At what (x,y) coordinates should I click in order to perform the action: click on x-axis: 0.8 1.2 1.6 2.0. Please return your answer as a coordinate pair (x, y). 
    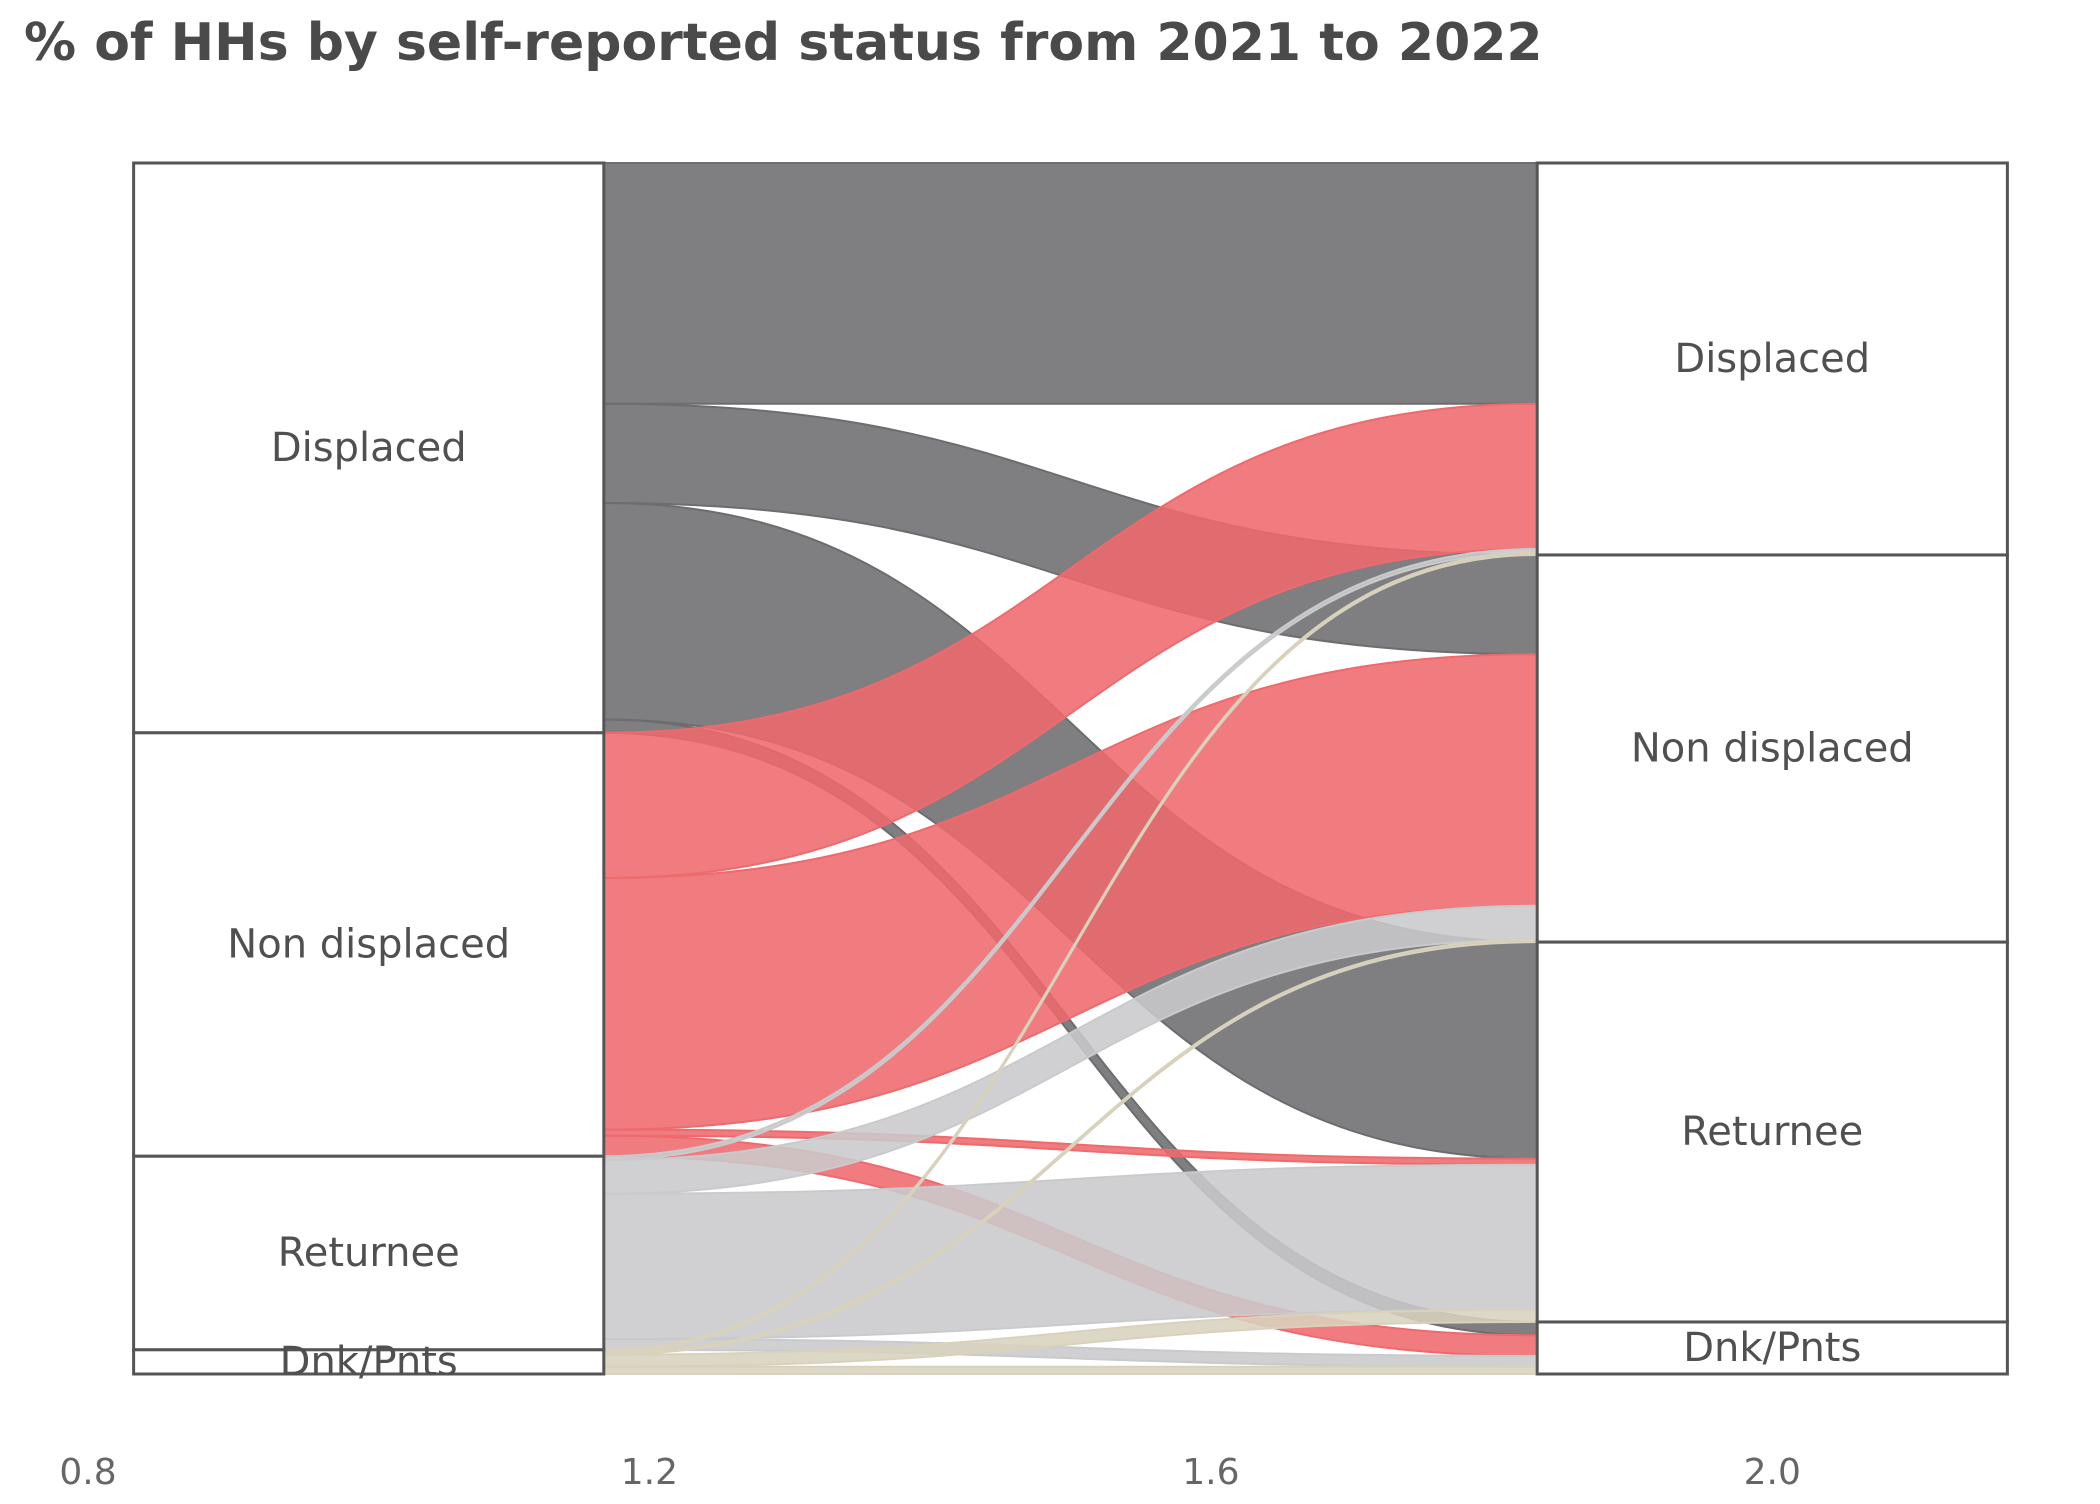
    Looking at the image, I should click on (930, 1472).